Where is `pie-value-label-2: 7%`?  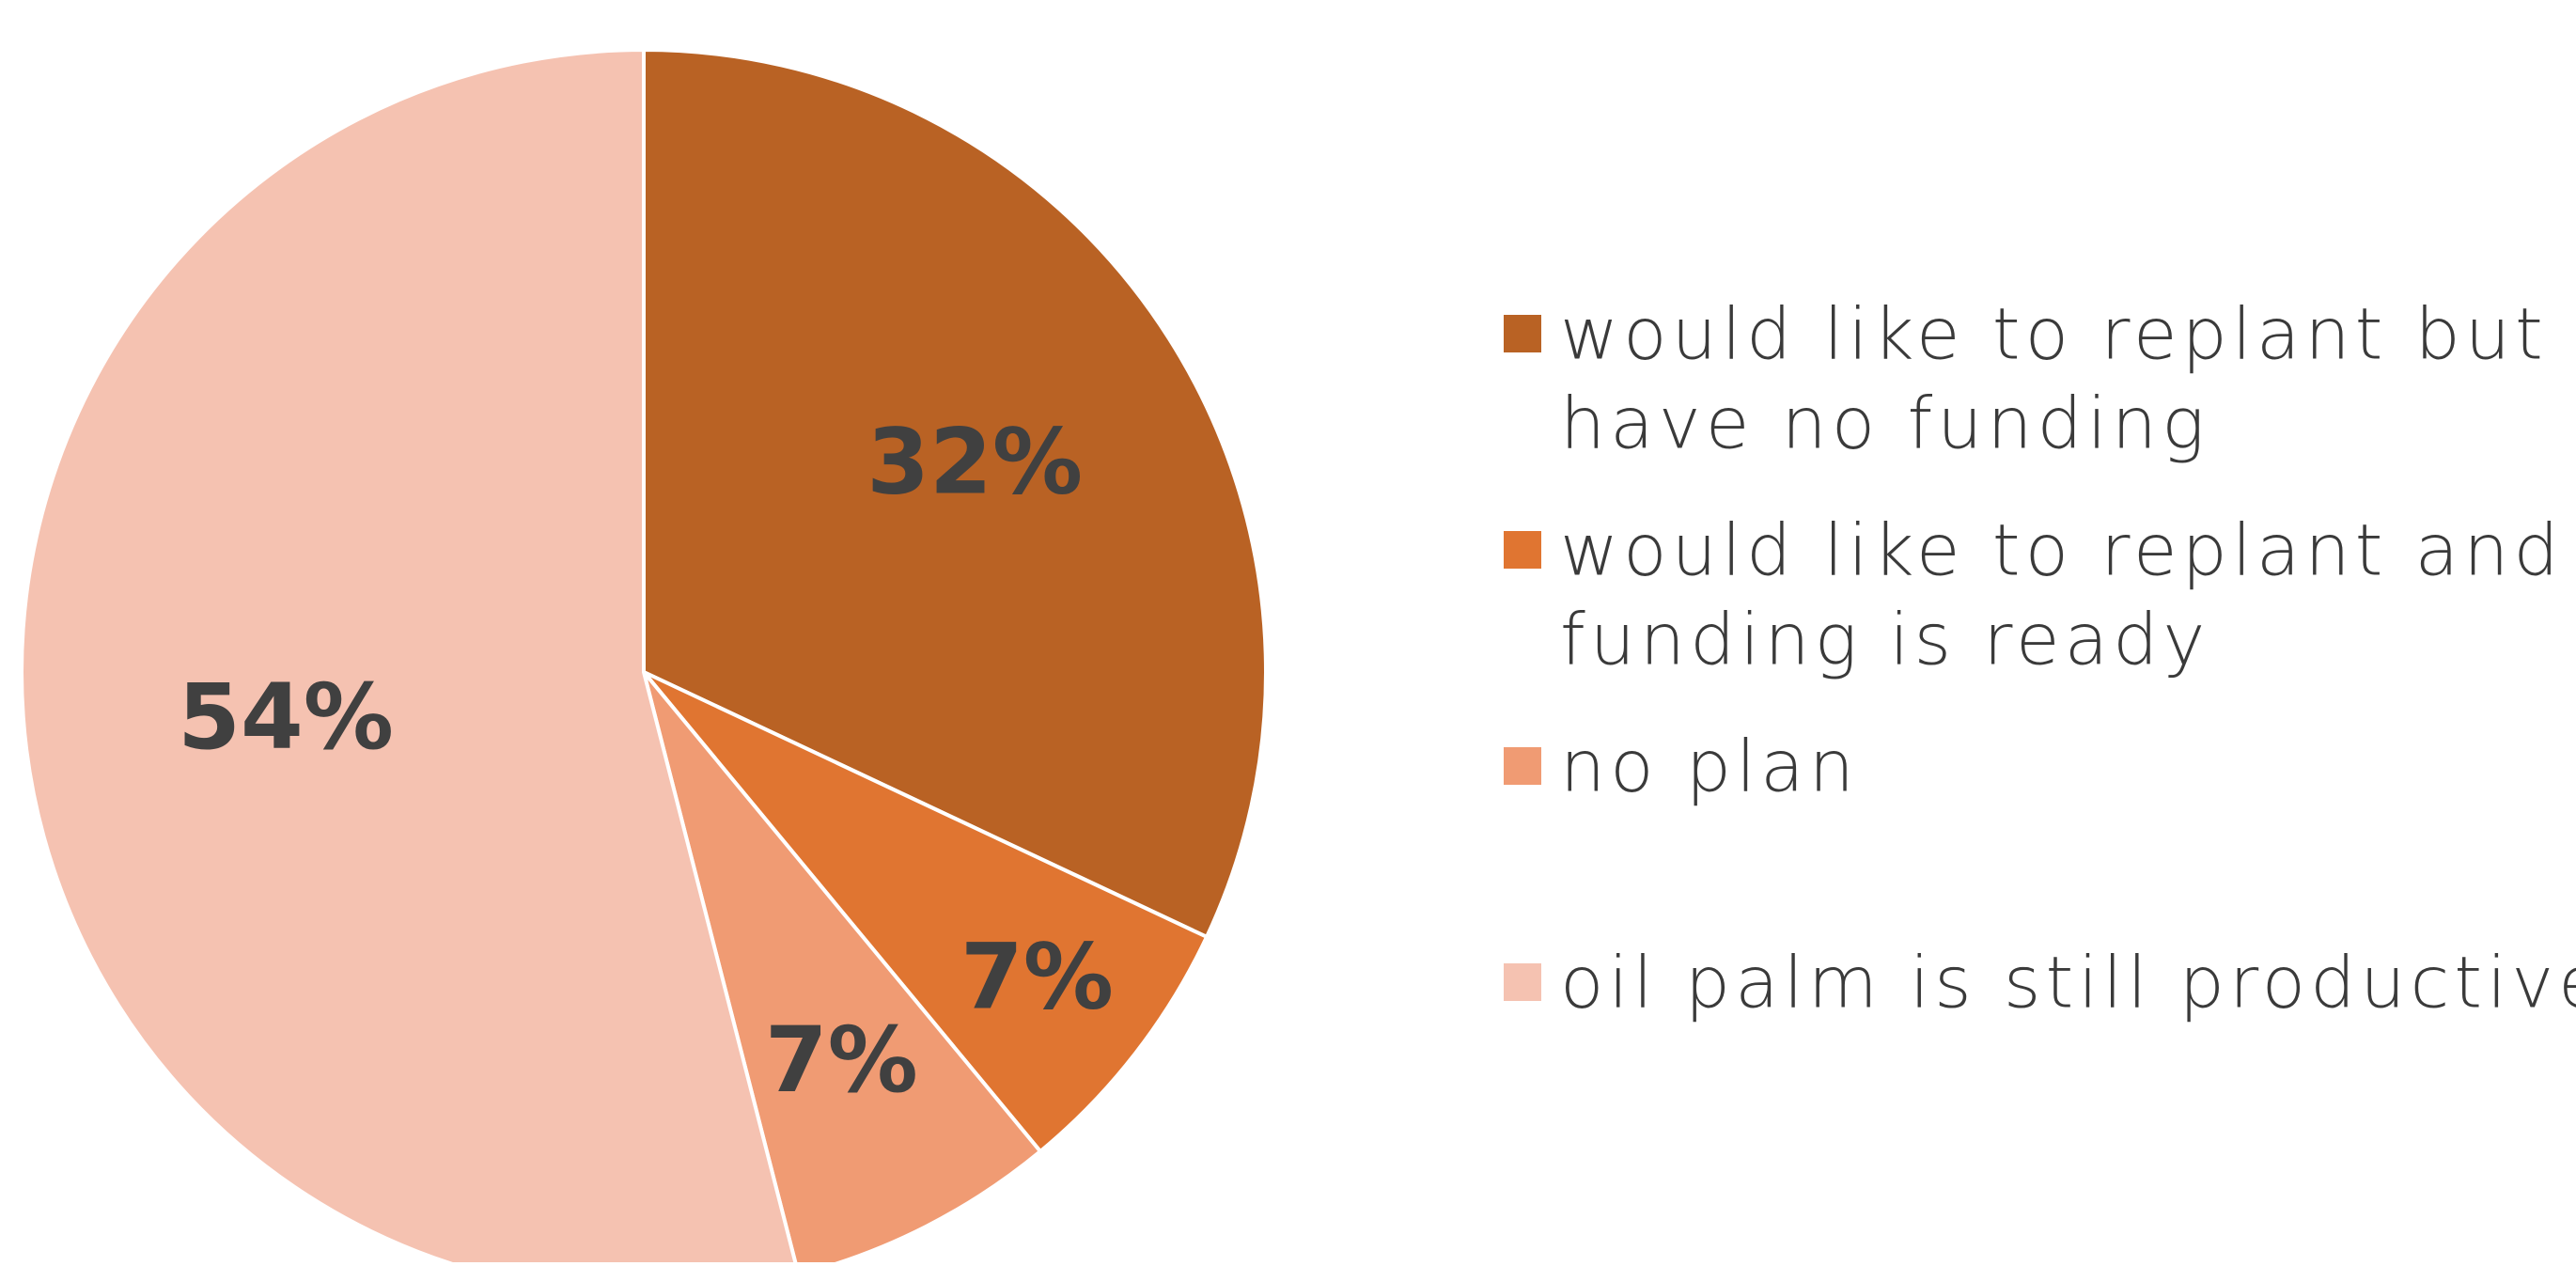
pie-value-label-2: 7% is located at coordinates (841, 1060).